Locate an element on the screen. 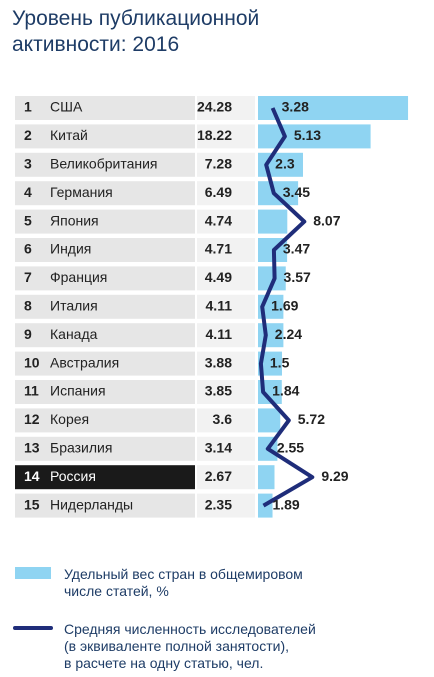 This screenshot has height=677, width=434. category-label: Индия is located at coordinates (70, 249).